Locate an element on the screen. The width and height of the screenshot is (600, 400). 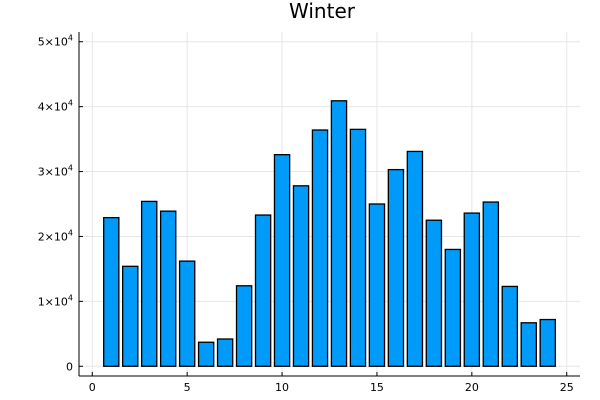
y-tick-label: 3×10⁴ is located at coordinates (55, 171).